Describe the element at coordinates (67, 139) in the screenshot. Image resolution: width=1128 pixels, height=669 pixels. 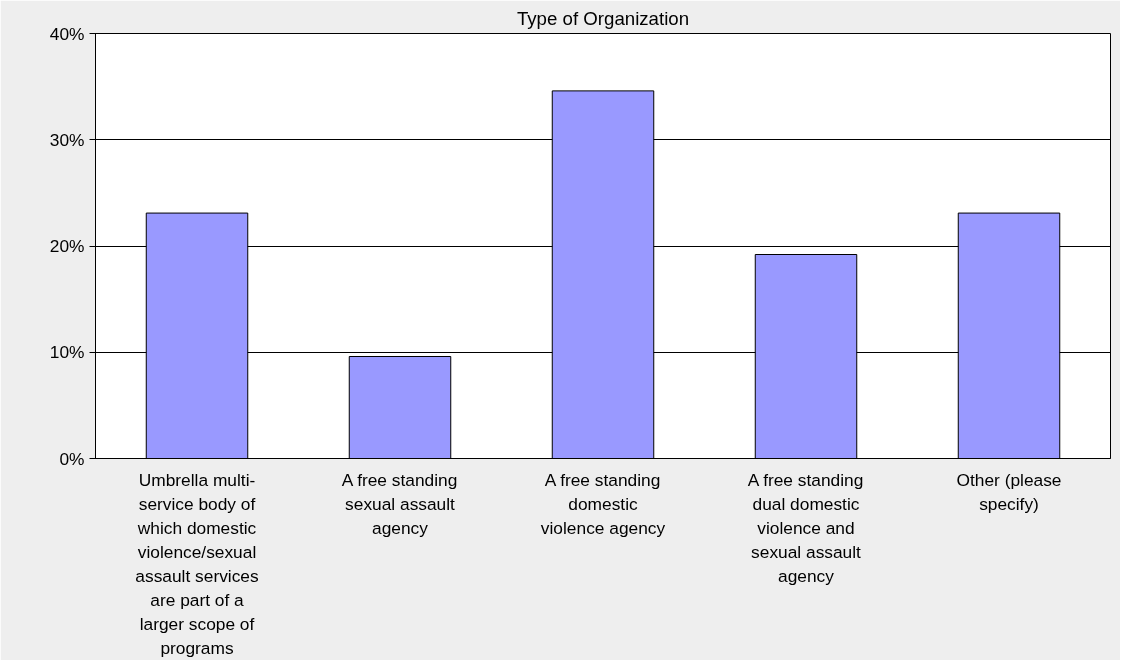
I see `y-tick-label: 30%` at that location.